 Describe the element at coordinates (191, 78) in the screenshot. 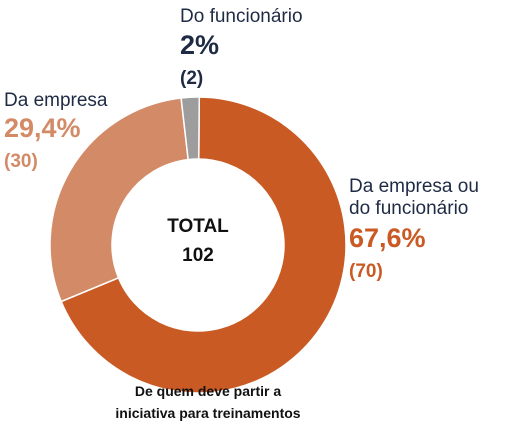

I see `label-do-funcionario-count: (2)` at that location.